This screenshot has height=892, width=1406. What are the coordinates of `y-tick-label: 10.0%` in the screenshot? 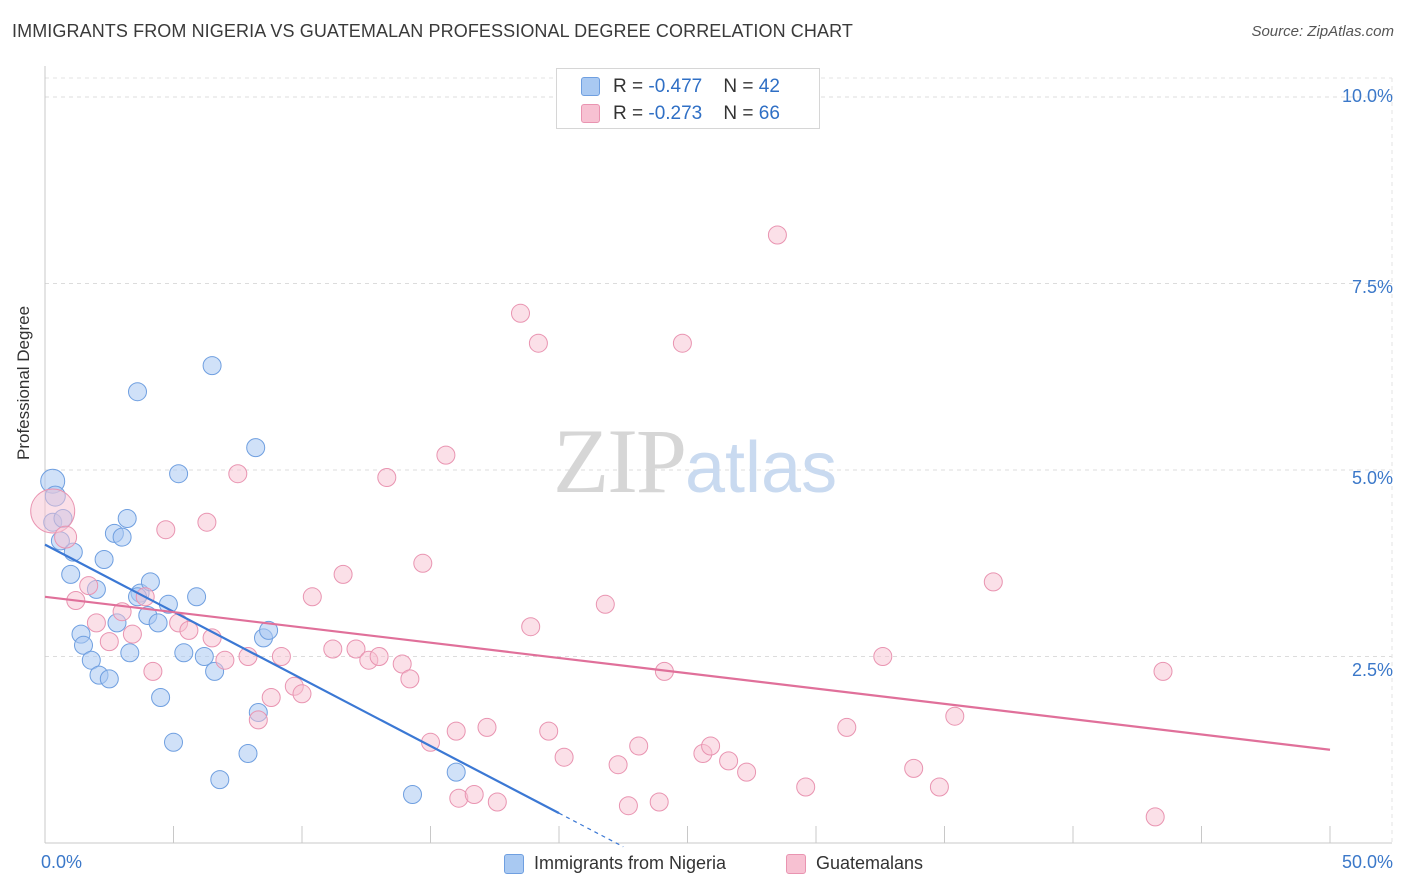 It's located at (1367, 96).